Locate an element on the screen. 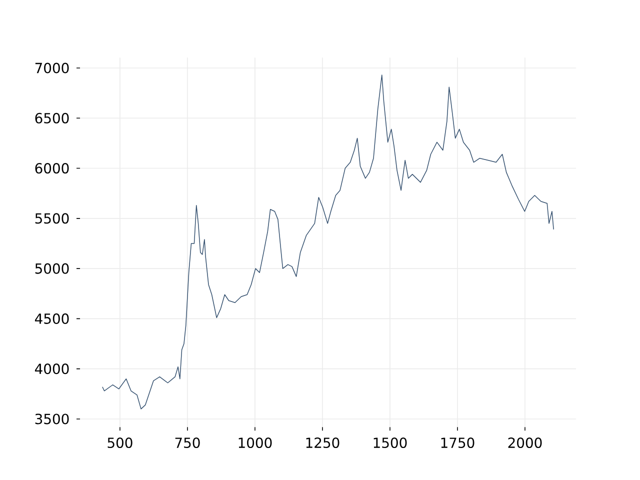  x-tick-label: 1750 is located at coordinates (457, 443).